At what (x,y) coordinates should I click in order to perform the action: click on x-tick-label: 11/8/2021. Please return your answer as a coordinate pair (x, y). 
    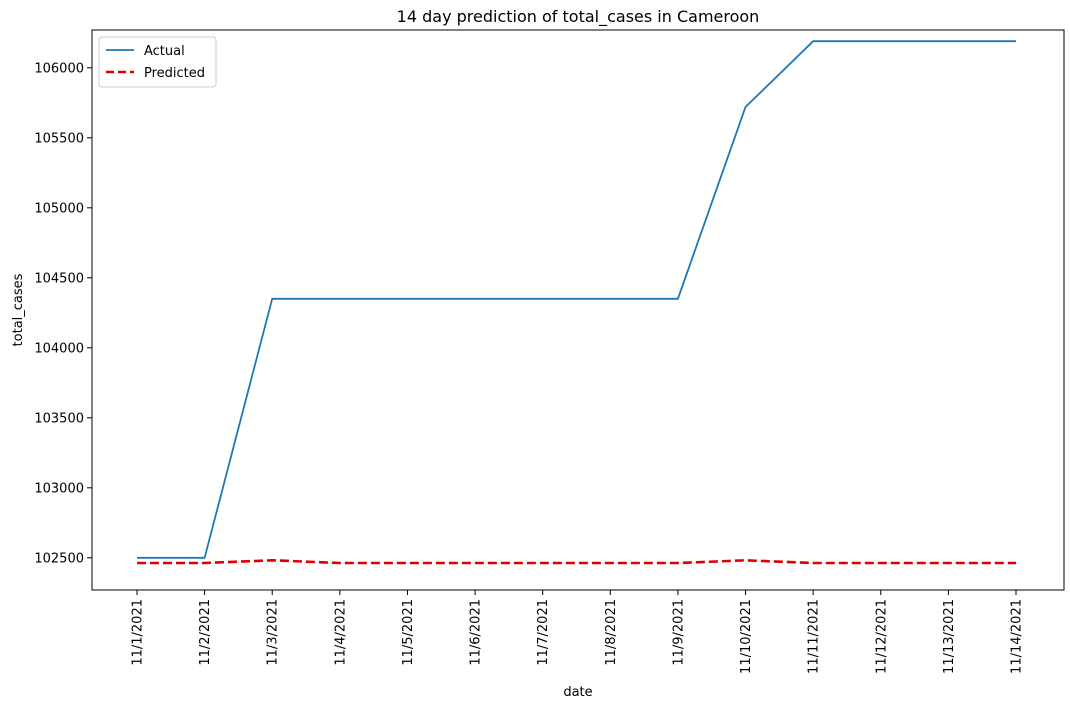
    Looking at the image, I should click on (611, 632).